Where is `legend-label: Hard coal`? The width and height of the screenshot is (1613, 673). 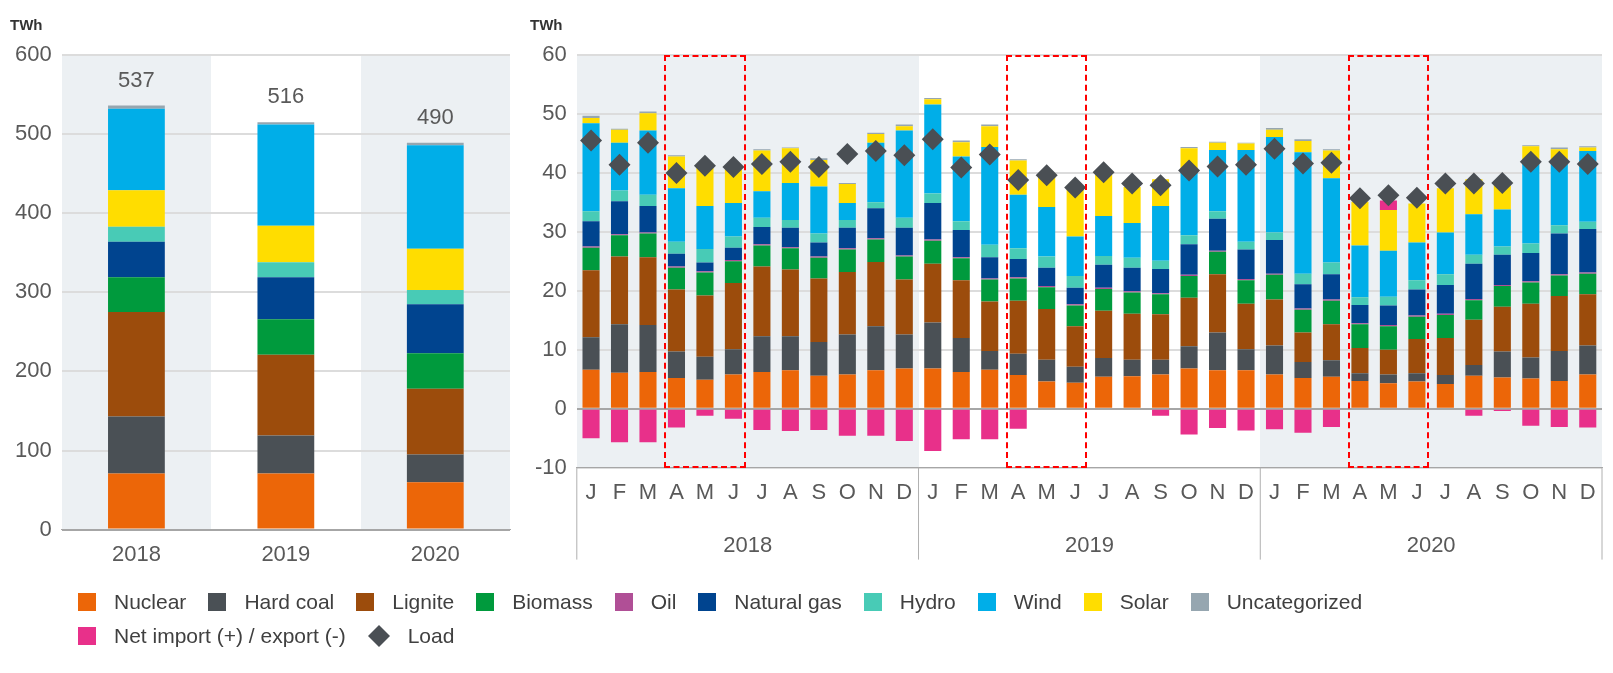
legend-label: Hard coal is located at coordinates (289, 602).